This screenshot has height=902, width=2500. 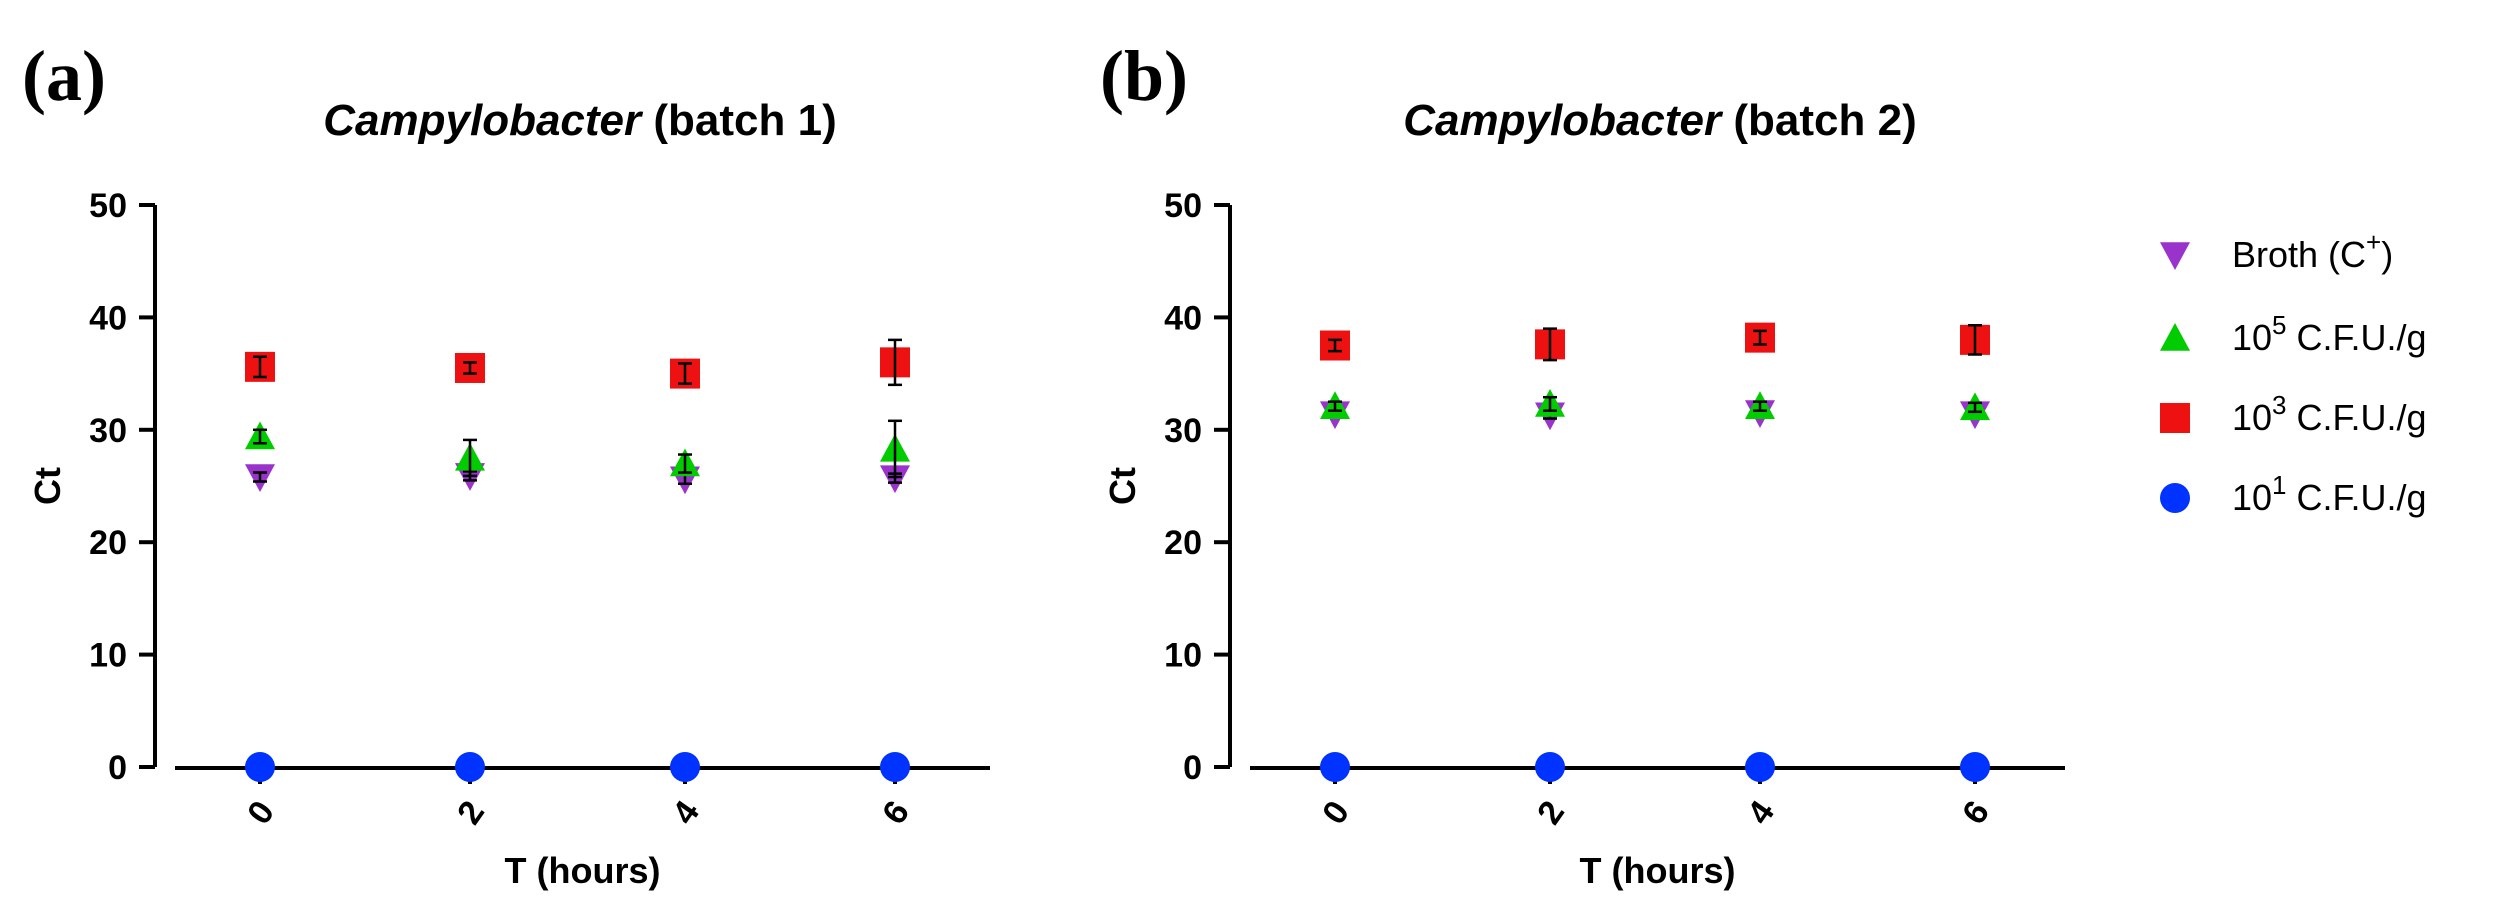 I want to click on legend-label-cfu5: 105 C.F.U./g, so click(x=2329, y=334).